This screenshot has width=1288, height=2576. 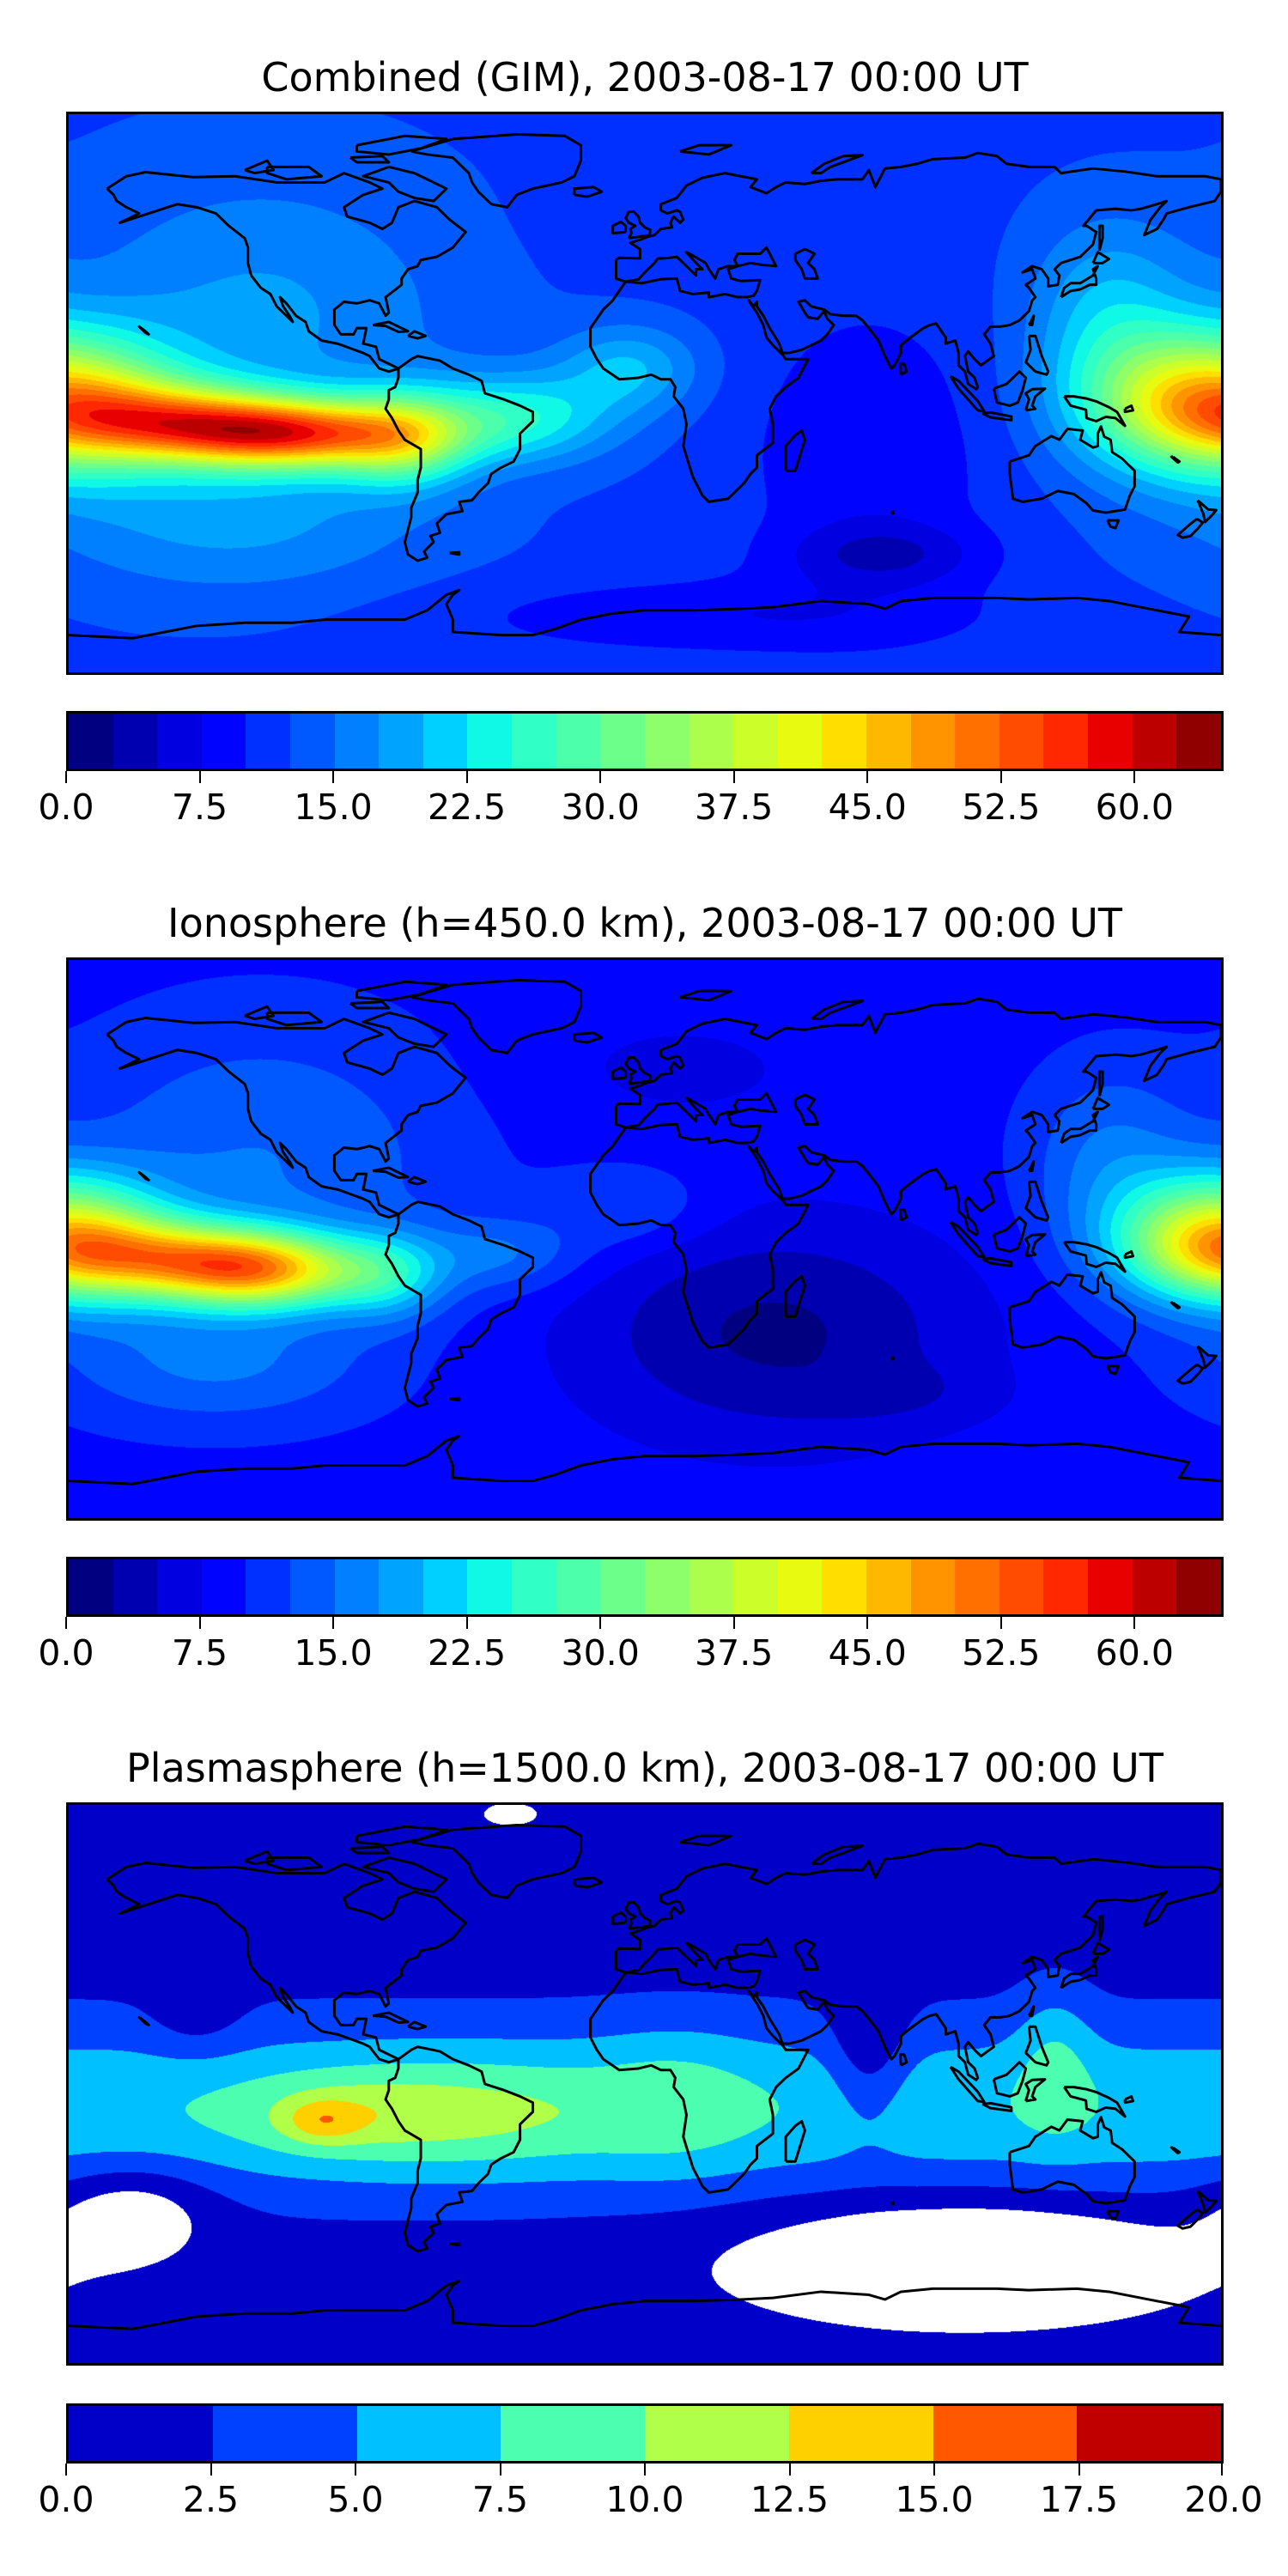 What do you see at coordinates (644, 2500) in the screenshot?
I see `colorbar-tick-label: 10.0` at bounding box center [644, 2500].